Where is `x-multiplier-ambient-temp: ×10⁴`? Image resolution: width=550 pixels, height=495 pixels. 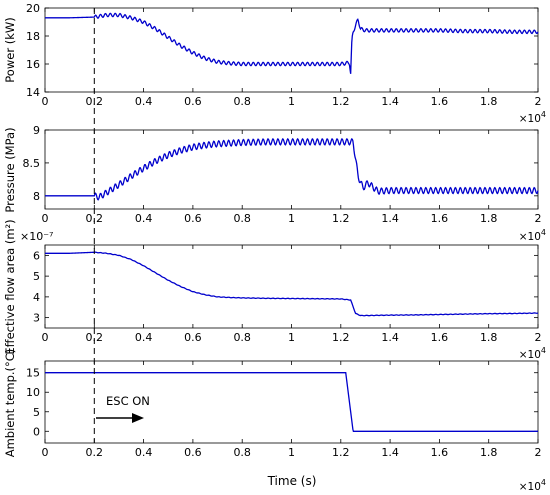 x-multiplier-ambient-temp: ×10⁴ is located at coordinates (532, 485).